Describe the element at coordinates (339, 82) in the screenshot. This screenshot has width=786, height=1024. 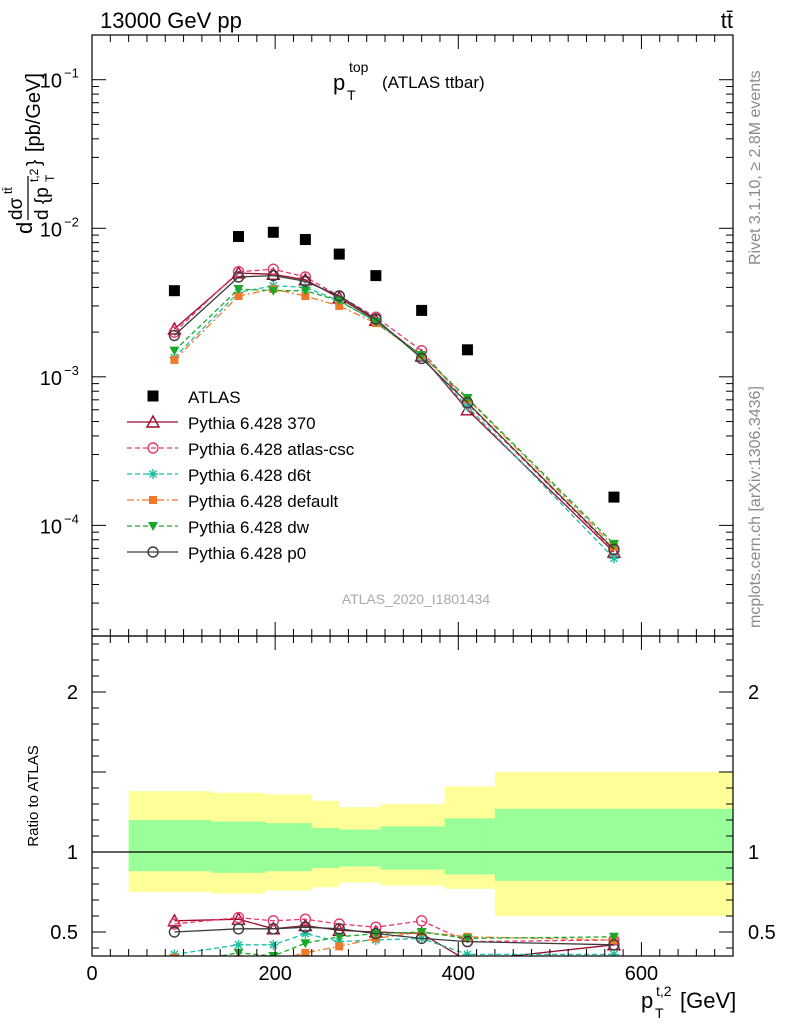
I see `plot-title-main: p` at that location.